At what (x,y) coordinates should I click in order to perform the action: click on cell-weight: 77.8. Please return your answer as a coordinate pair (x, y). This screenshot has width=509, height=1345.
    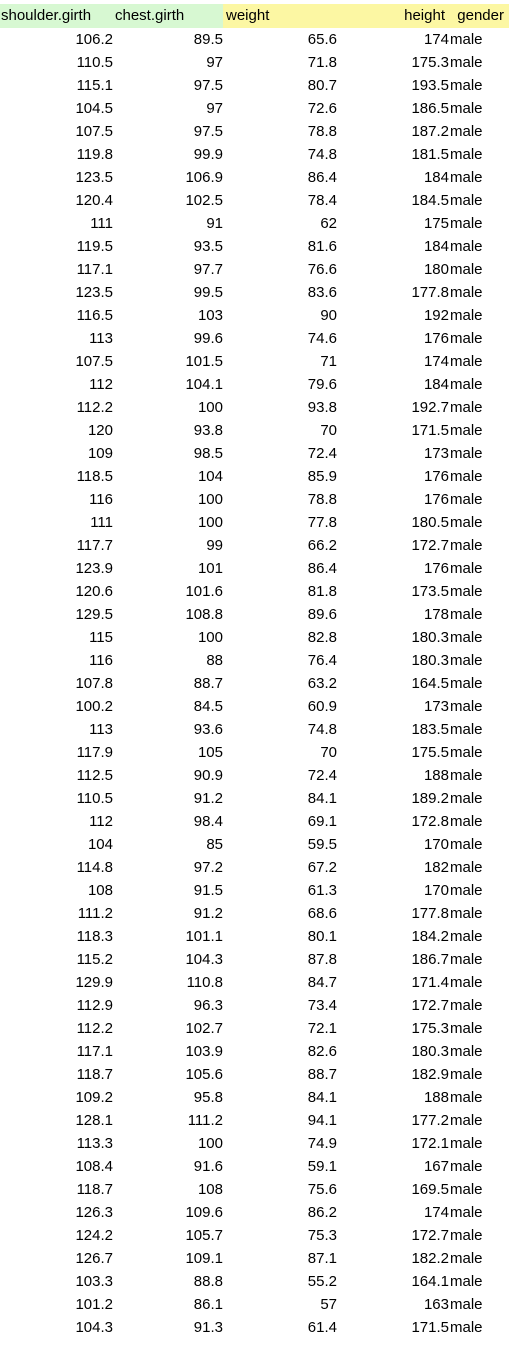
    Looking at the image, I should click on (322, 522).